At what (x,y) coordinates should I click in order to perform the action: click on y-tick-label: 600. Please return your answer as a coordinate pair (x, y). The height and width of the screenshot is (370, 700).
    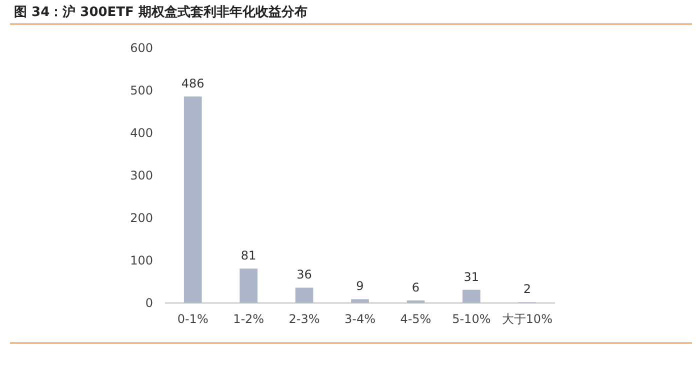
    Looking at the image, I should click on (141, 48).